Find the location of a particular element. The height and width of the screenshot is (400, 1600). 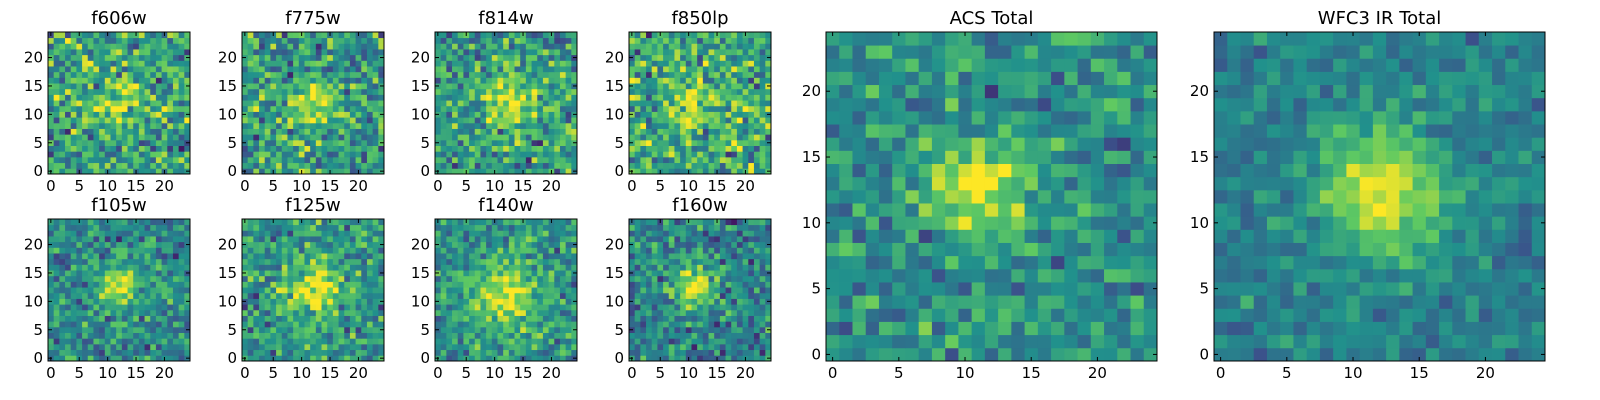

x-tick-label: 5 is located at coordinates (273, 186).